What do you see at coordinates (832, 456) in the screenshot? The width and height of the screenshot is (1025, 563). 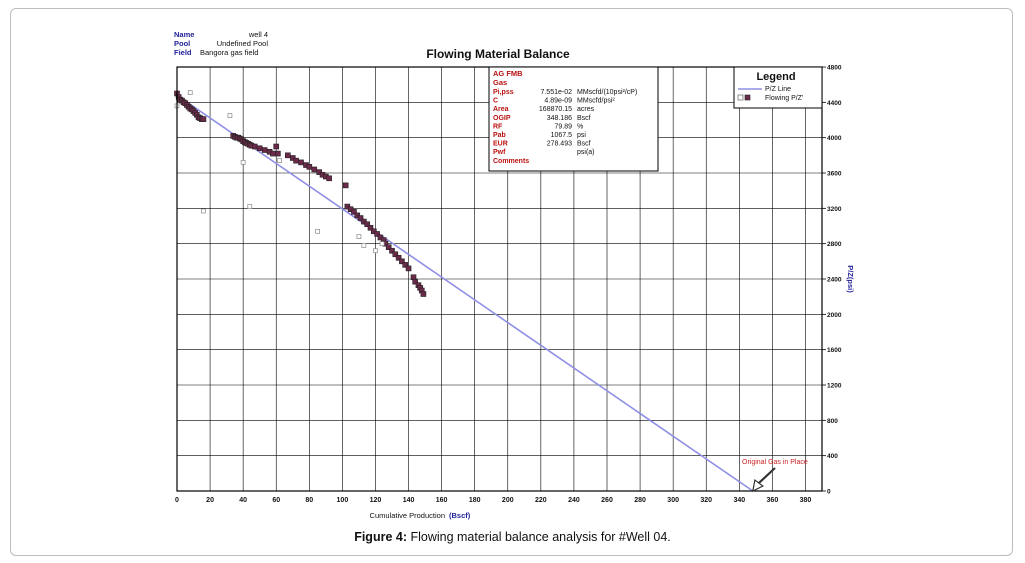 I see `y-tick-label: 400` at bounding box center [832, 456].